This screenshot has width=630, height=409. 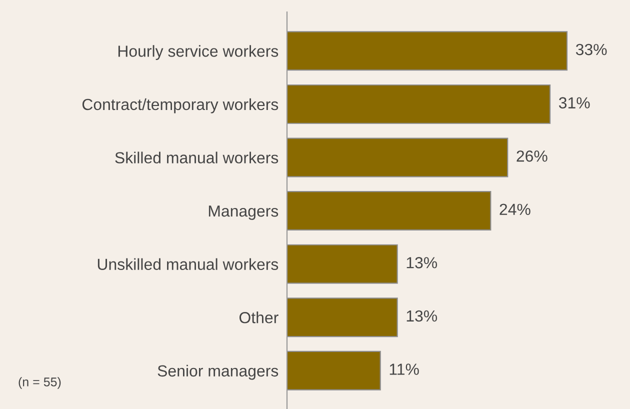 What do you see at coordinates (196, 158) in the screenshot?
I see `y-tick-label: Skilled manual workers` at bounding box center [196, 158].